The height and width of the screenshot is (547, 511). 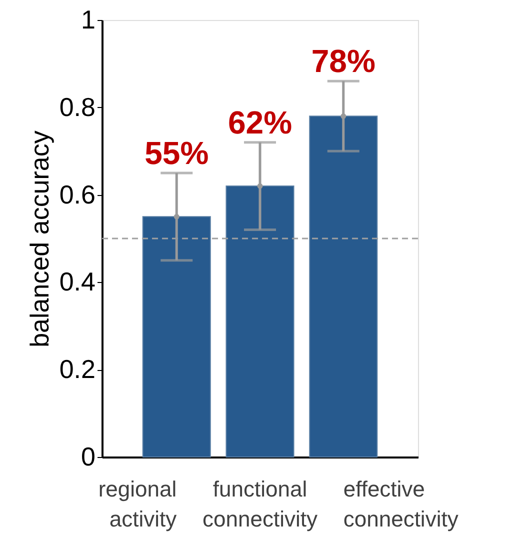 I want to click on x-tick-label: functional connectivity, so click(x=260, y=504).